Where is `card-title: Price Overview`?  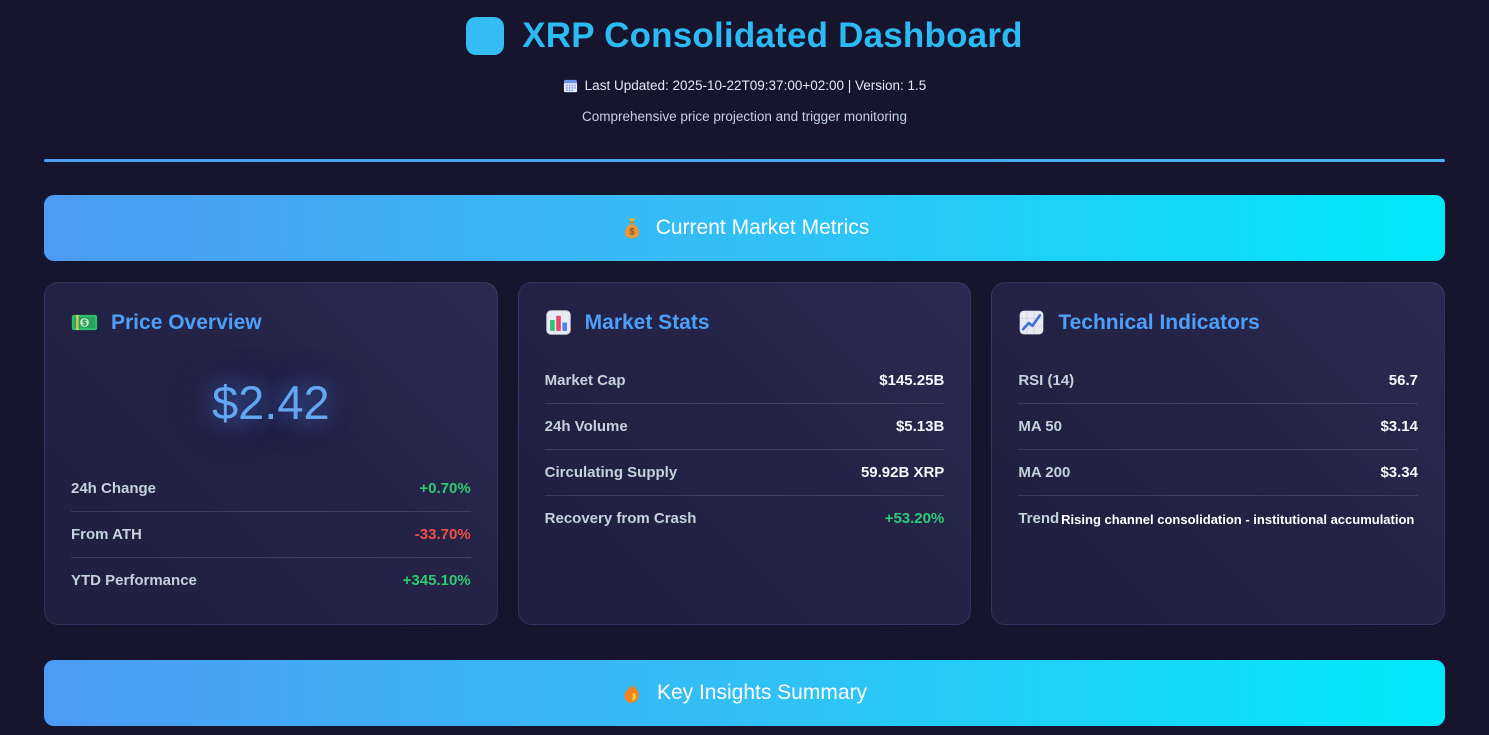 card-title: Price Overview is located at coordinates (186, 322).